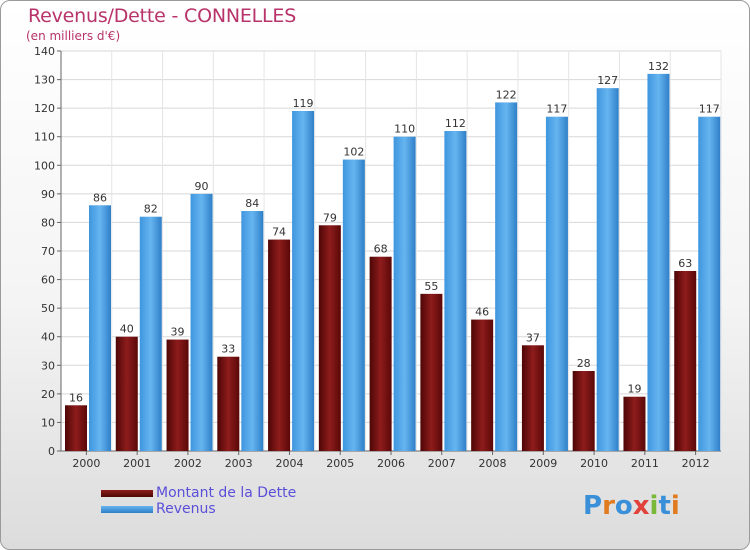 The image size is (750, 550). I want to click on x-tick-label: 2000, so click(86, 463).